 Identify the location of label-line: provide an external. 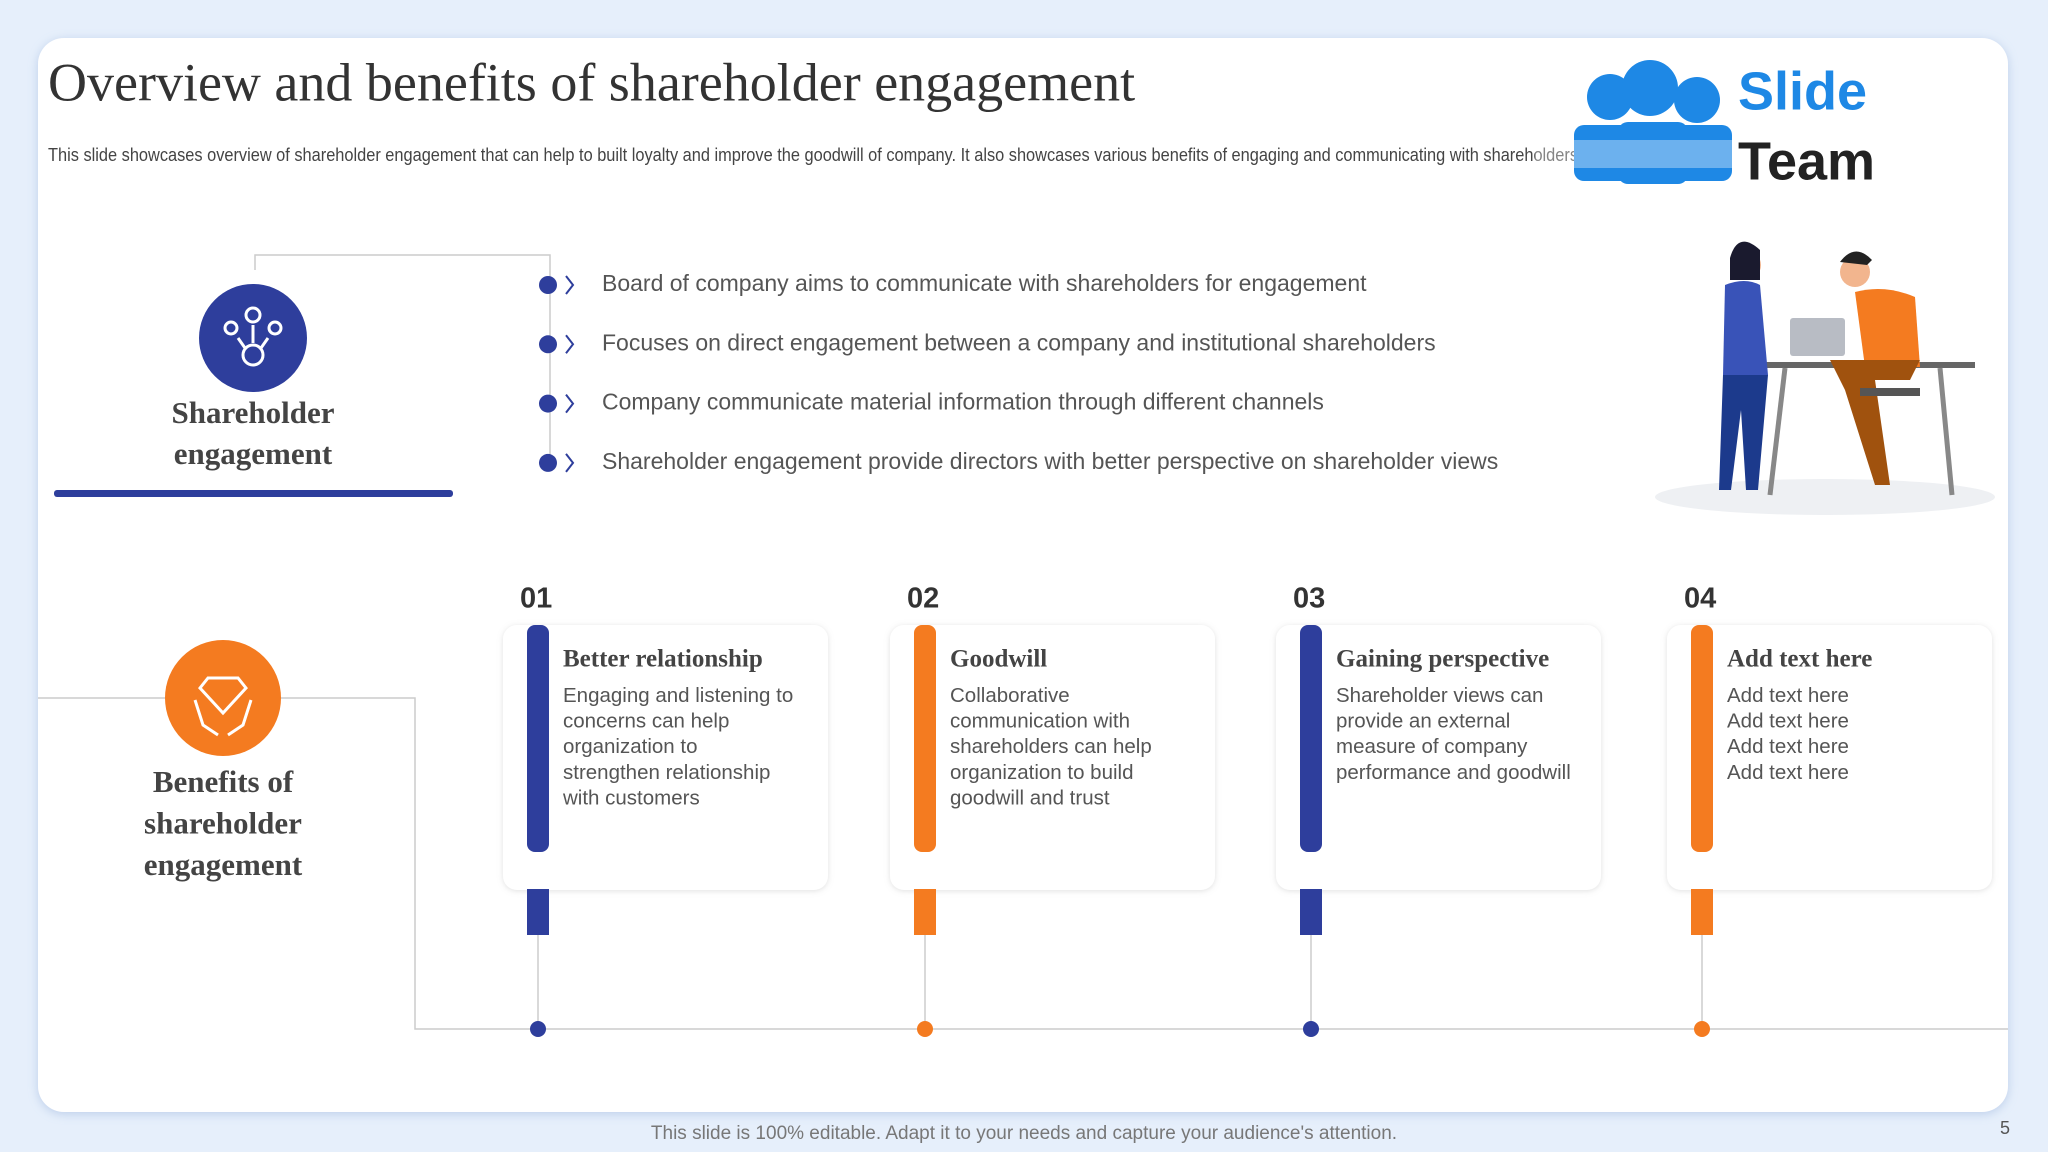
(1423, 721).